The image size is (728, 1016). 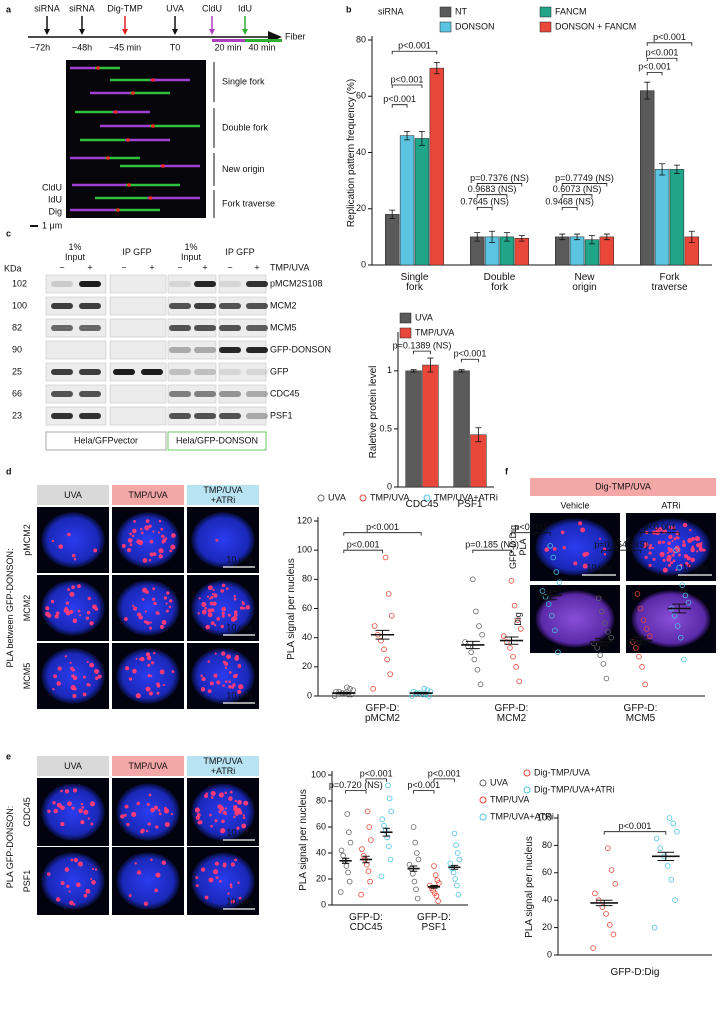 What do you see at coordinates (61, 267) in the screenshot?
I see `treatment-sign: −` at bounding box center [61, 267].